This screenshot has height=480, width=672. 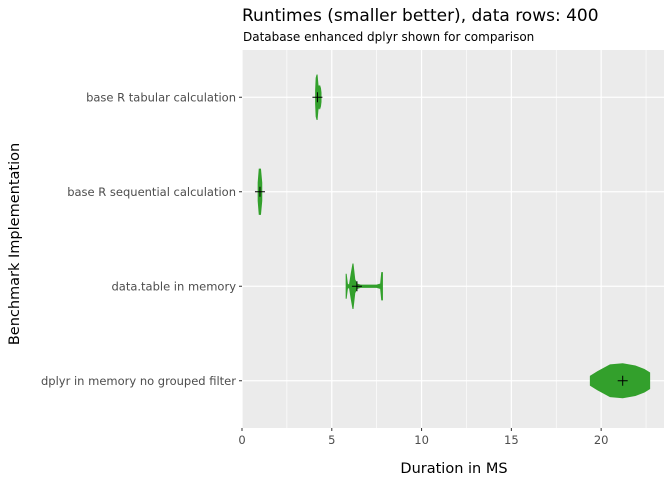 What do you see at coordinates (241, 440) in the screenshot?
I see `x-tick-label: 0` at bounding box center [241, 440].